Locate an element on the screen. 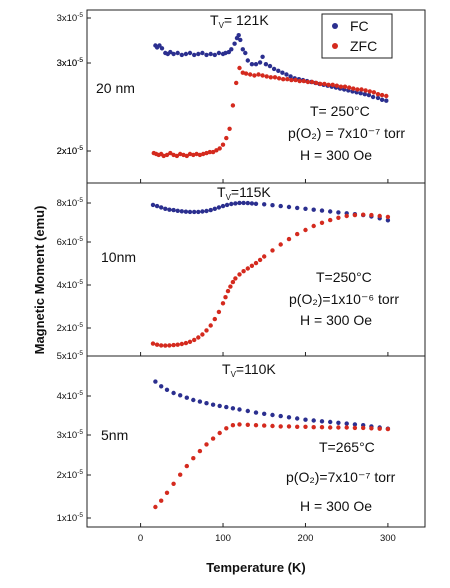 The width and height of the screenshot is (450, 588). y-tick-label: 5x10⁻⁵ is located at coordinates (70, 356).